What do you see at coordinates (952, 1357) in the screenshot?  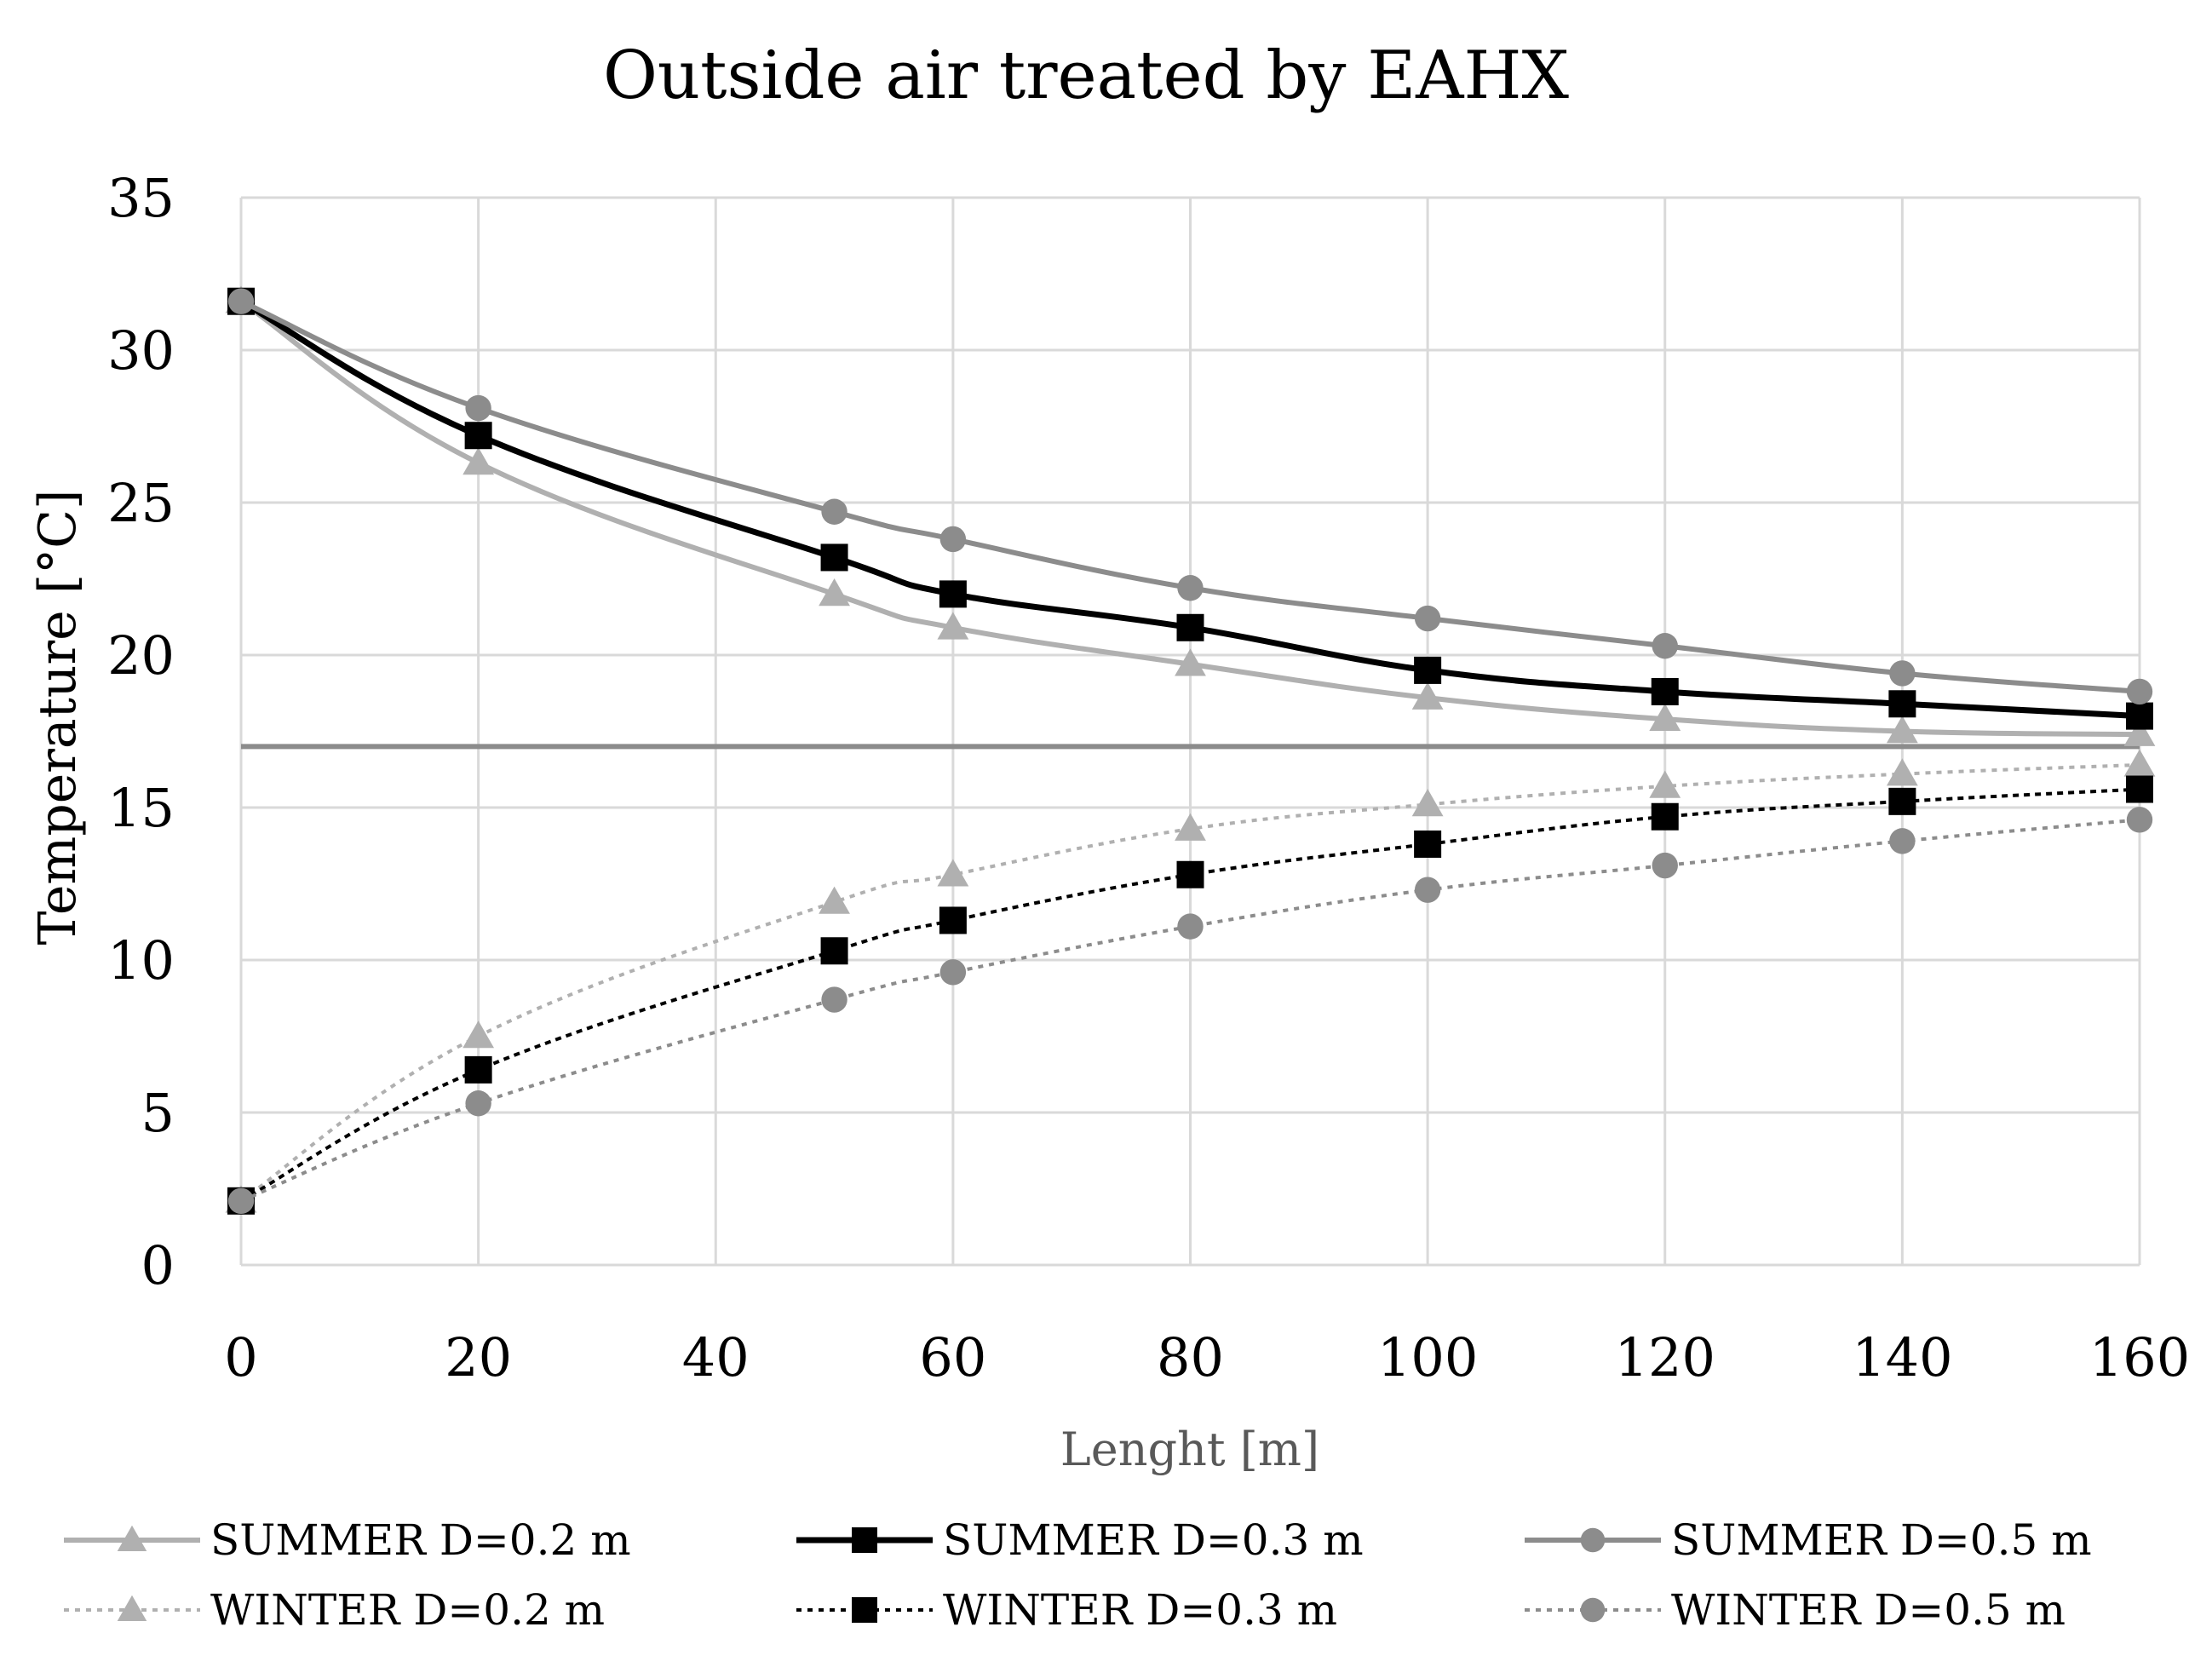 I see `x-tick-label: 60` at bounding box center [952, 1357].